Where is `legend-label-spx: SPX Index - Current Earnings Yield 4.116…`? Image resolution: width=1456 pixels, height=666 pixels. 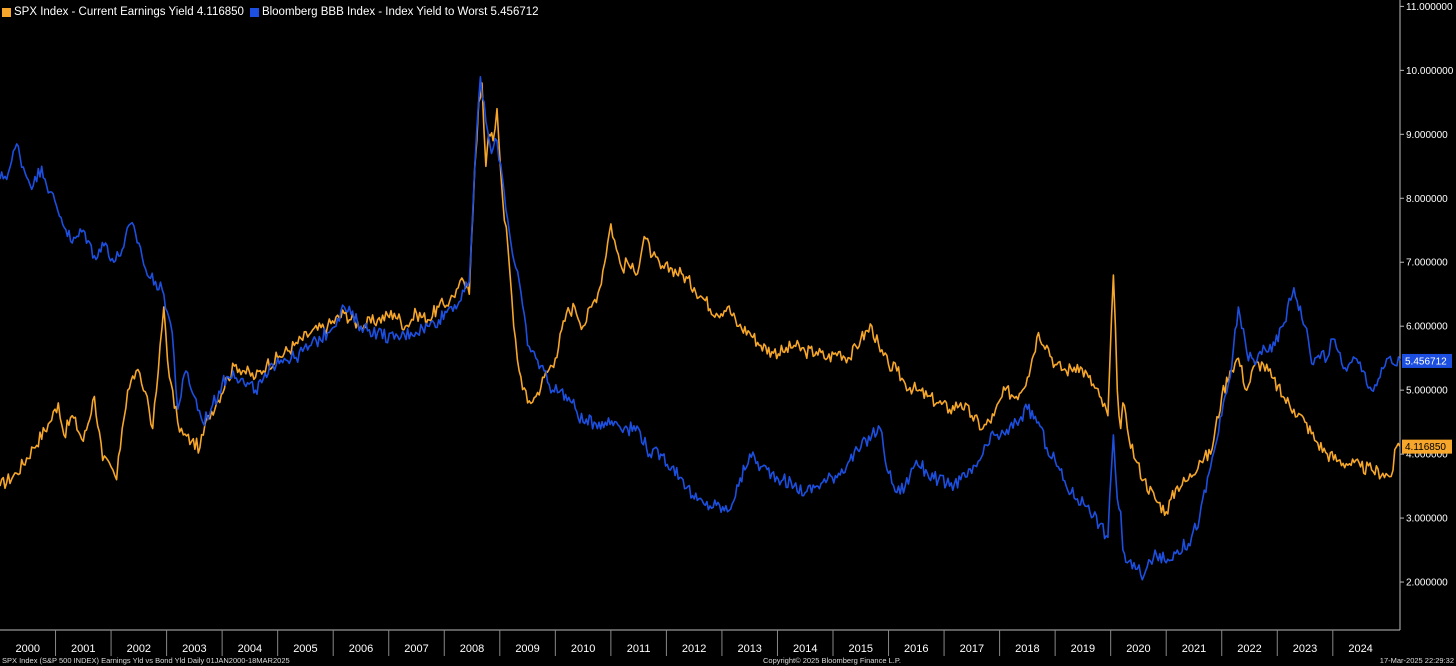
legend-label-spx: SPX Index - Current Earnings Yield 4.116… is located at coordinates (129, 12).